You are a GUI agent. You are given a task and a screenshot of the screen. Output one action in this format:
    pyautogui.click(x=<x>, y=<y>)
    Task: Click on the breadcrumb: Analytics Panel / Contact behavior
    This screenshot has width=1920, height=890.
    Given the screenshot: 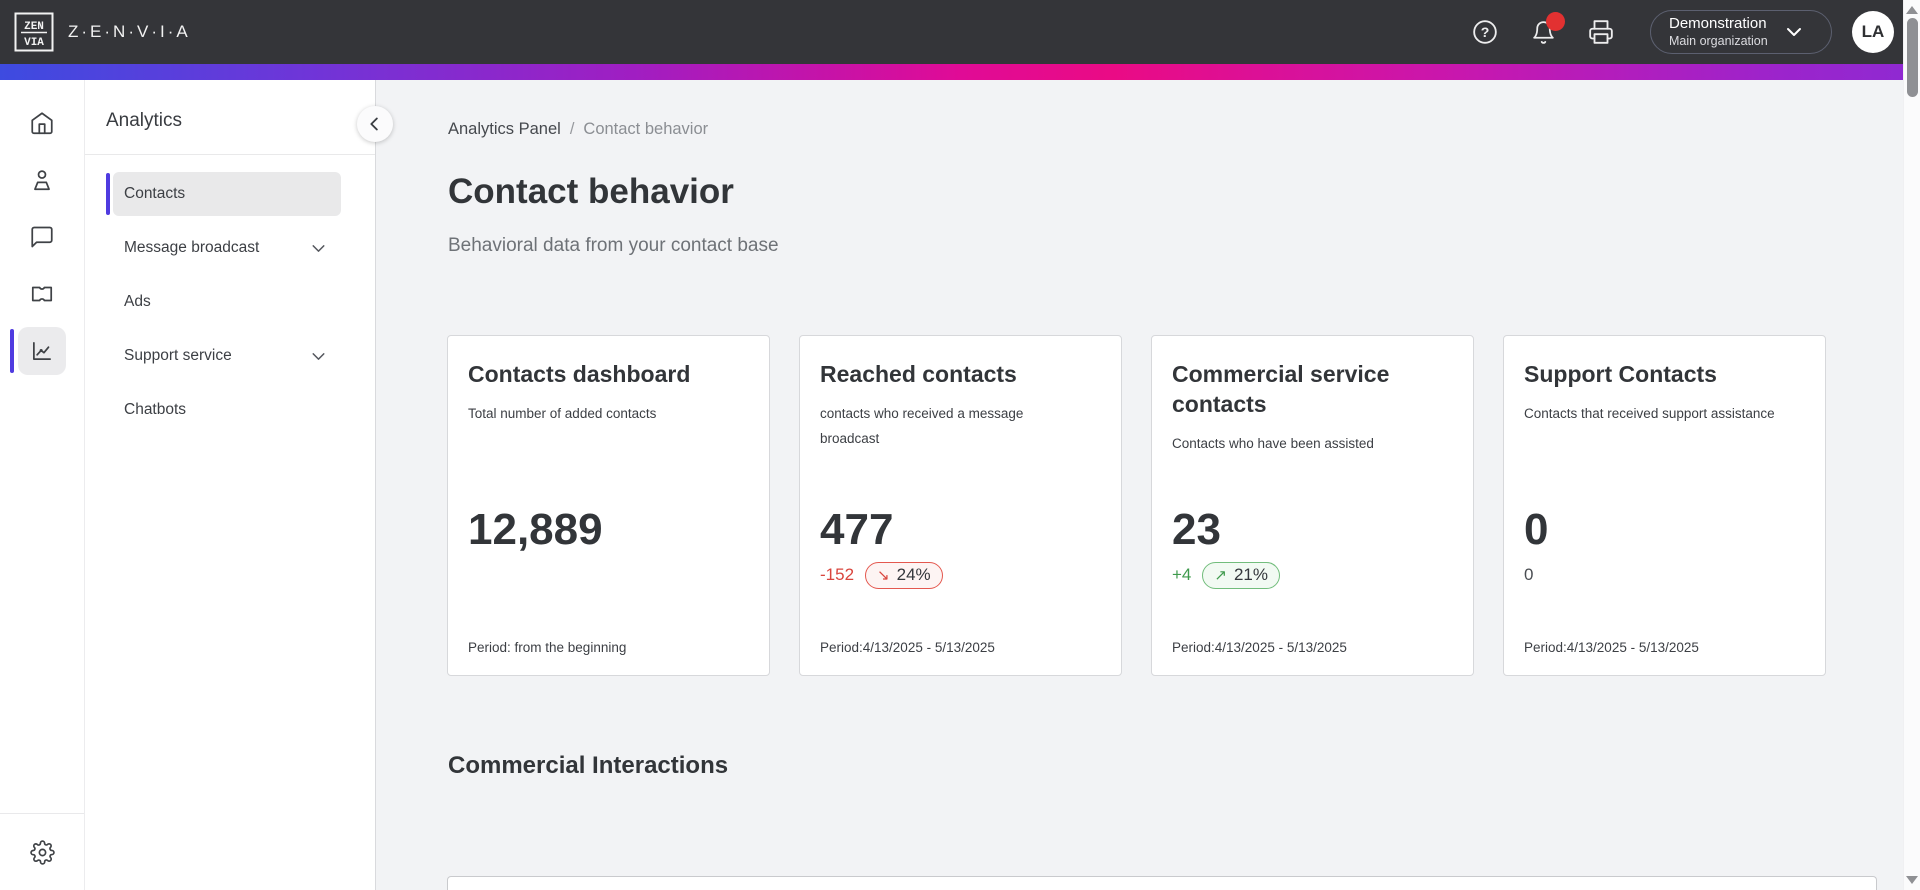 What is the action you would take?
    pyautogui.click(x=578, y=129)
    